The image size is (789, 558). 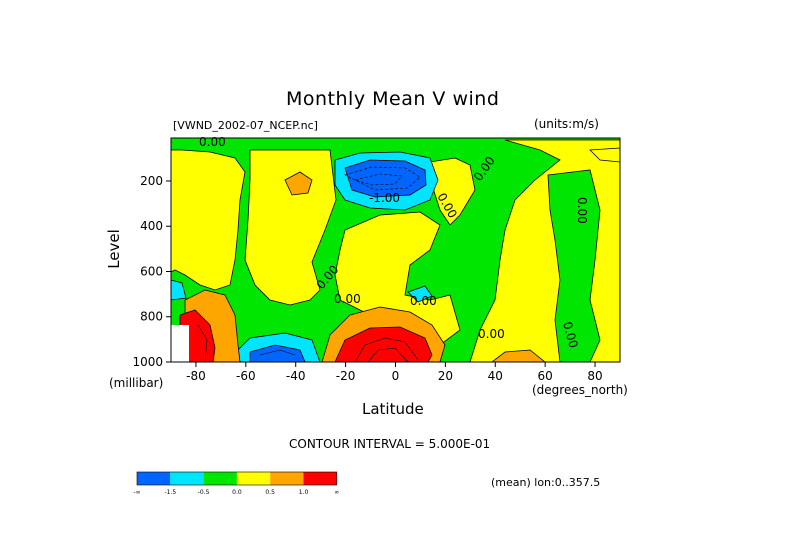 I want to click on colorbar-tick-label: -0.5, so click(x=204, y=492).